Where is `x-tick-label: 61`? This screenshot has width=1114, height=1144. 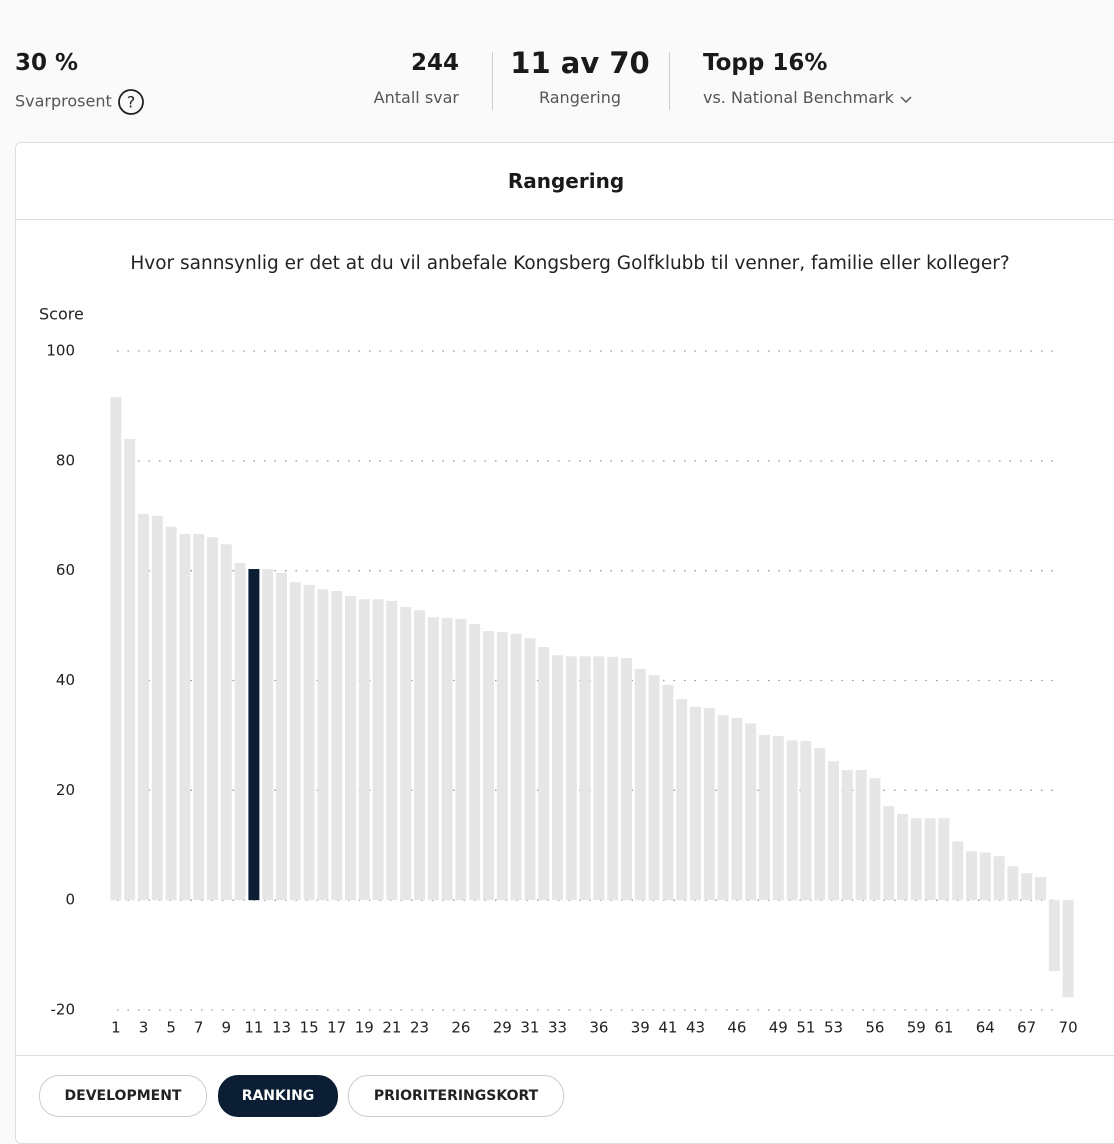 x-tick-label: 61 is located at coordinates (943, 1028).